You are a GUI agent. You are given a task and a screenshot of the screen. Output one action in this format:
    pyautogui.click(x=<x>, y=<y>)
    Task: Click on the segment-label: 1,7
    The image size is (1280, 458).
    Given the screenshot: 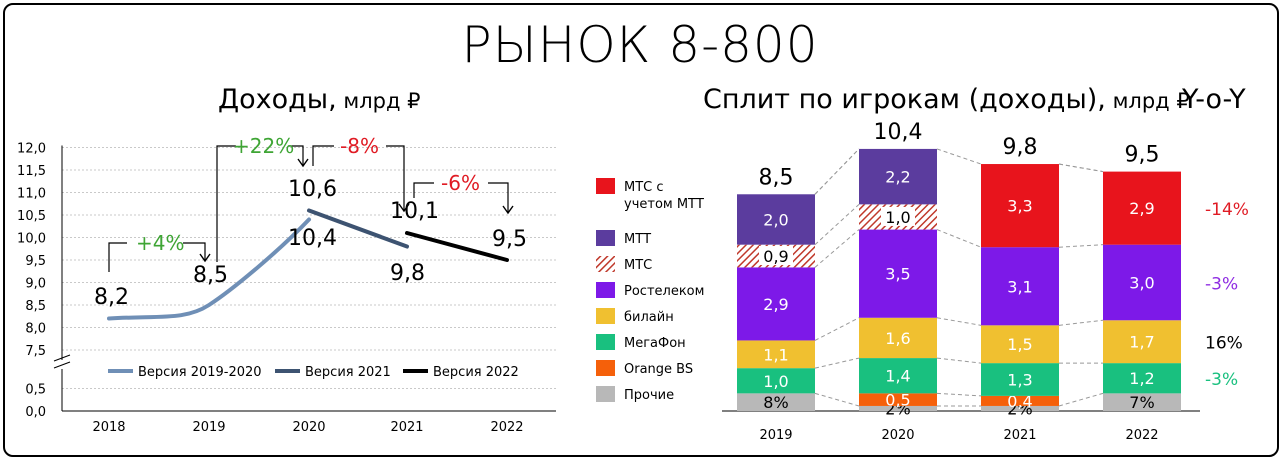 What is the action you would take?
    pyautogui.click(x=1141, y=342)
    